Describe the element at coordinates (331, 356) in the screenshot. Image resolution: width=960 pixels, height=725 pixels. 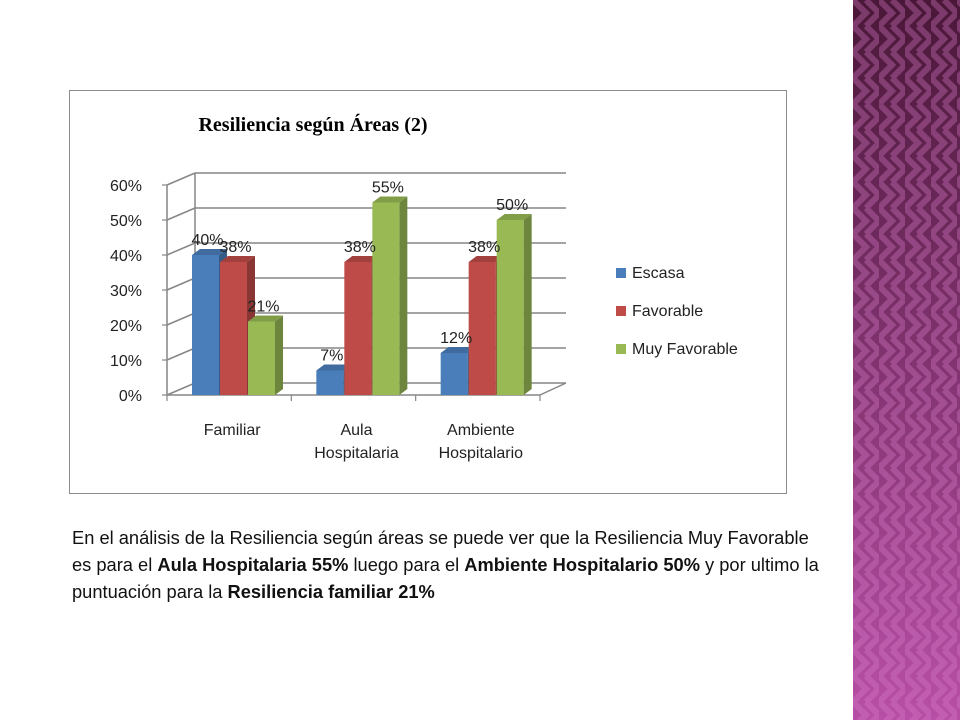
I see `bar-value-label: 7%` at that location.